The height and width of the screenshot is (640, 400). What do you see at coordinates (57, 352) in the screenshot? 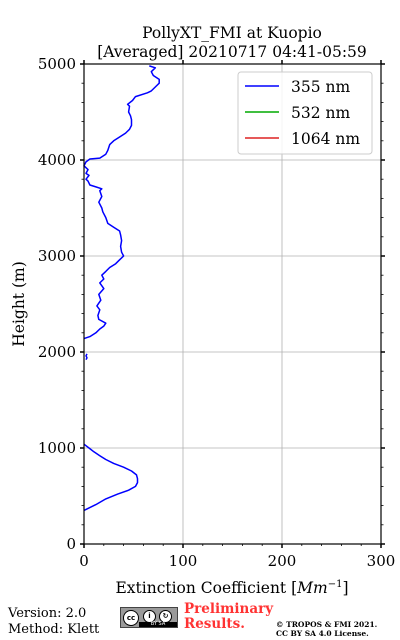
I see `y-tick-label: 2000` at bounding box center [57, 352].